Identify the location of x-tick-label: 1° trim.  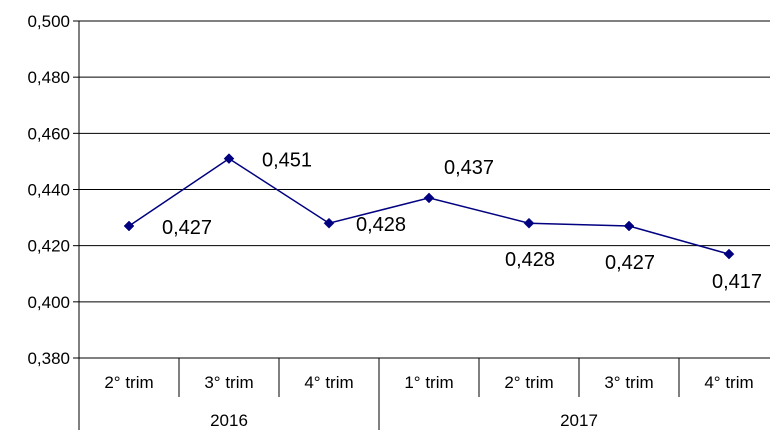
(428, 382).